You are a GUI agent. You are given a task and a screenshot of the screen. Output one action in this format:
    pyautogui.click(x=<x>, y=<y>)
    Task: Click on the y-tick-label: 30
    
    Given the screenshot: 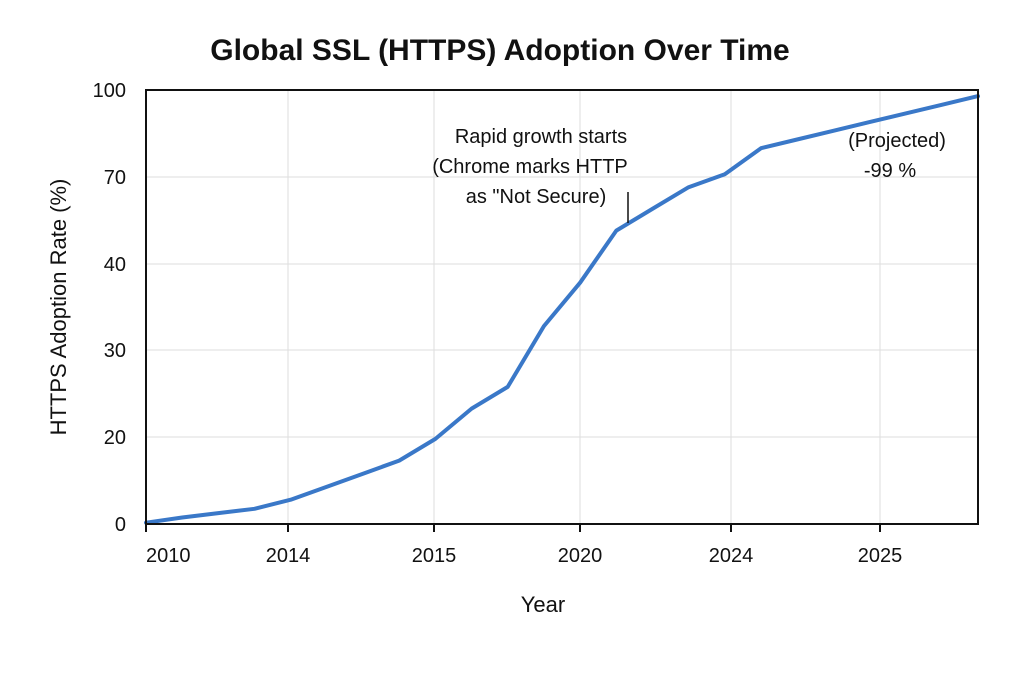 What is the action you would take?
    pyautogui.click(x=115, y=351)
    